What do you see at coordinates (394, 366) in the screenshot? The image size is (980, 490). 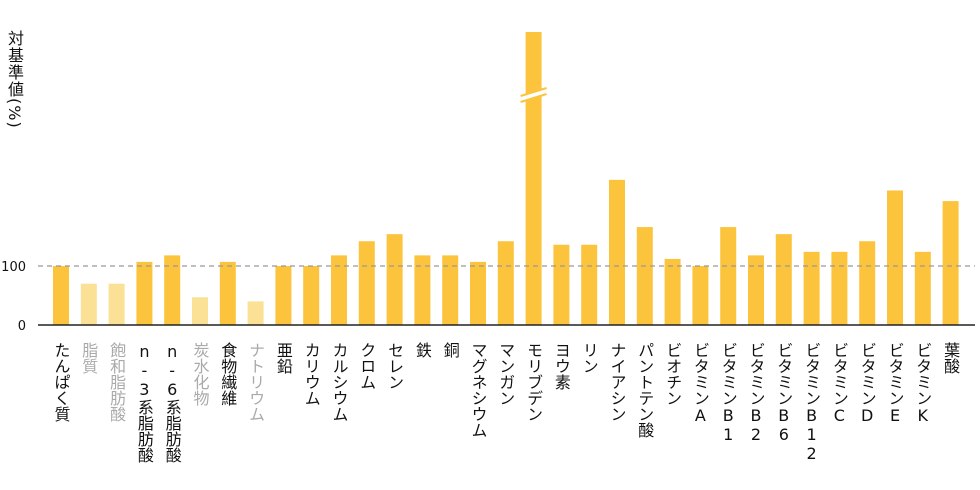 I see `category-label: セレン` at bounding box center [394, 366].